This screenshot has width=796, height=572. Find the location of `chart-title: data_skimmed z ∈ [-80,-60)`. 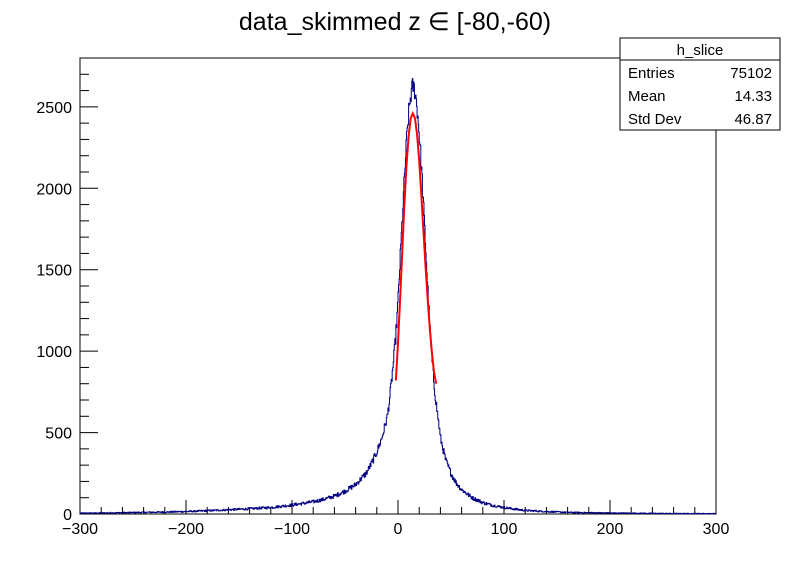

chart-title: data_skimmed z ∈ [-80,-60) is located at coordinates (395, 22).